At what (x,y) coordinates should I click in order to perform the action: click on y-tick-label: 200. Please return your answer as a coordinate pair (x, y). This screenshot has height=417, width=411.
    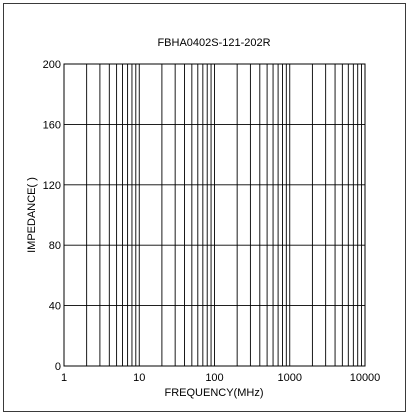
    Looking at the image, I should click on (52, 65).